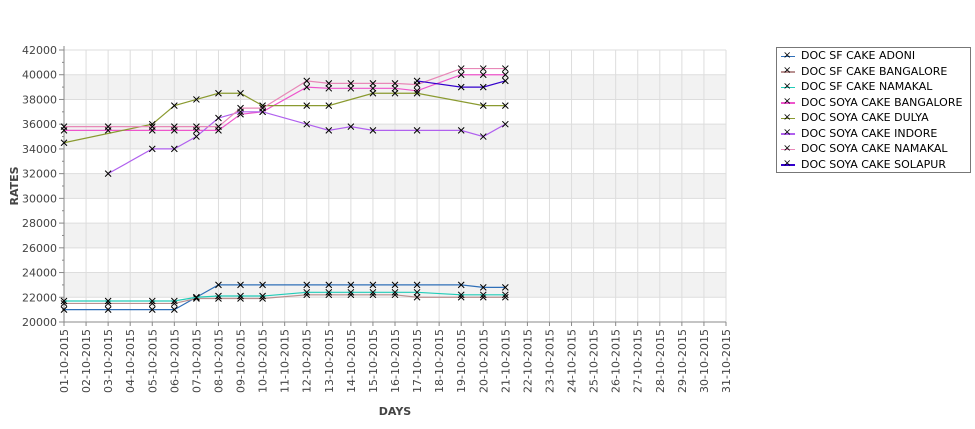  Describe the element at coordinates (39, 273) in the screenshot. I see `y-tick-label: 24000` at that location.